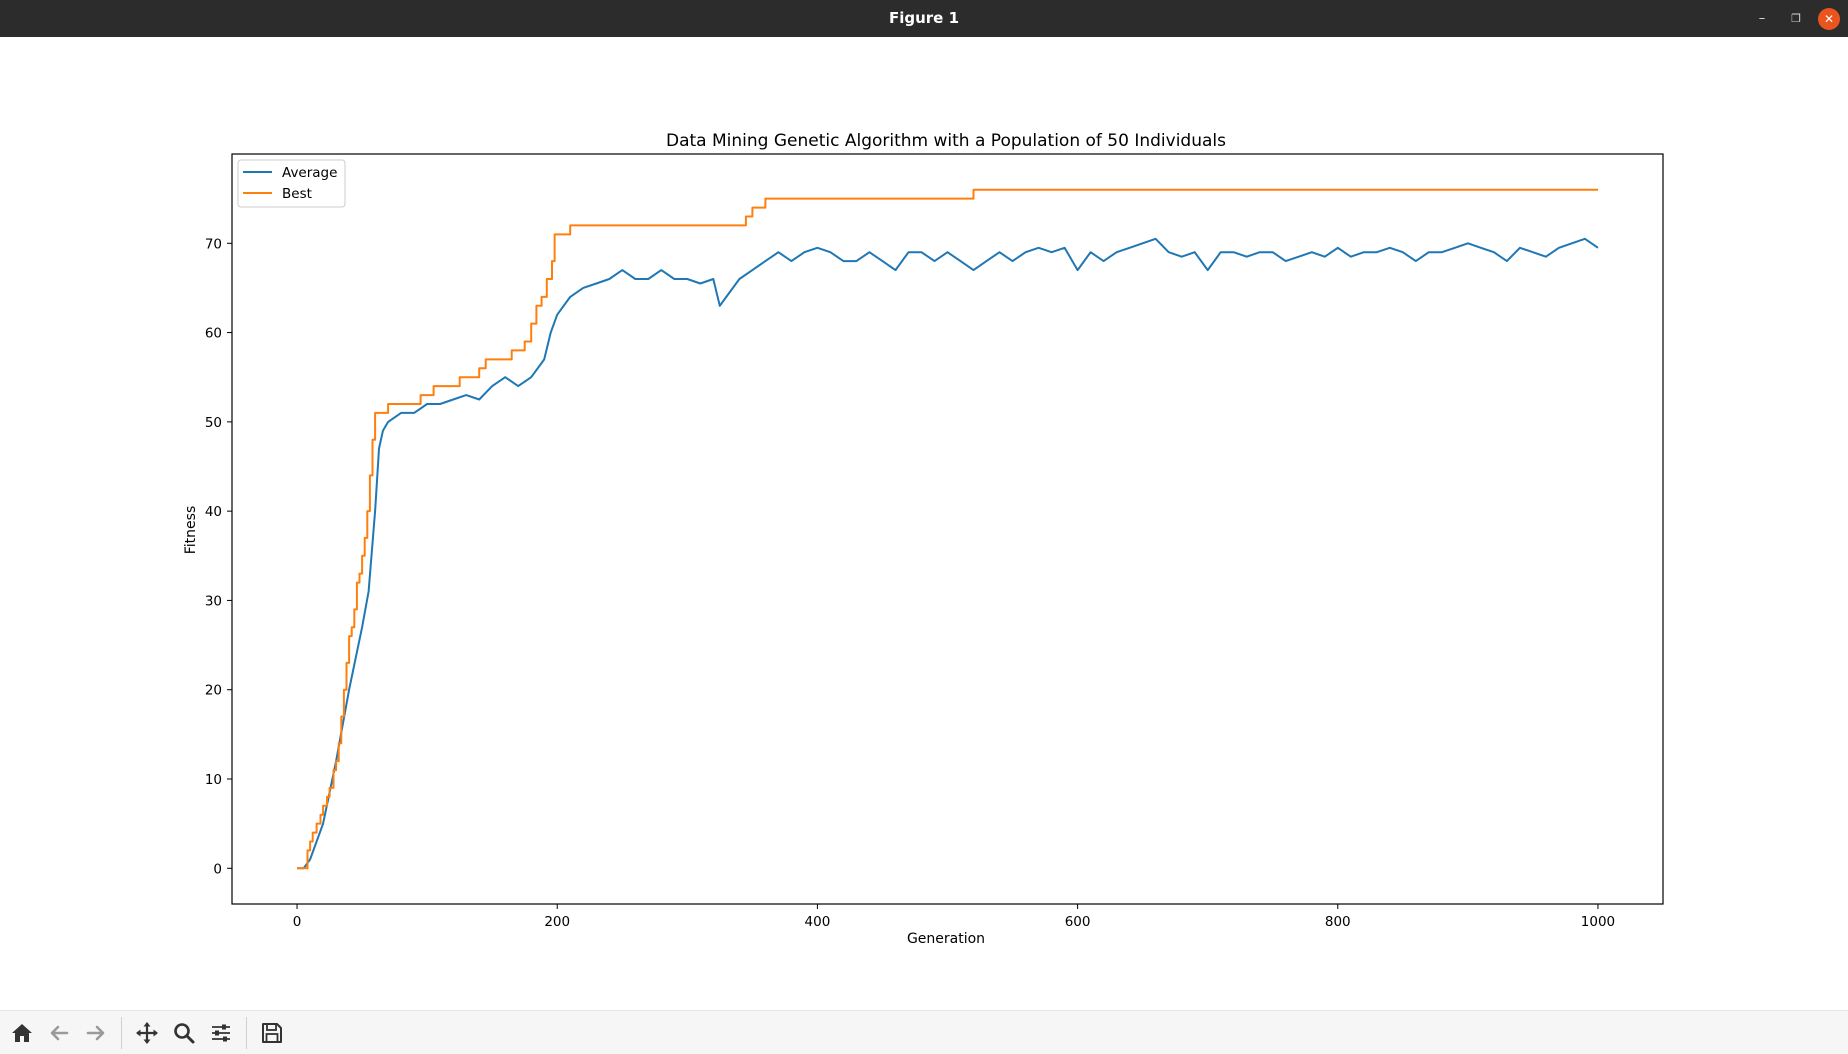  I want to click on y-tick-label: 30, so click(213, 601).